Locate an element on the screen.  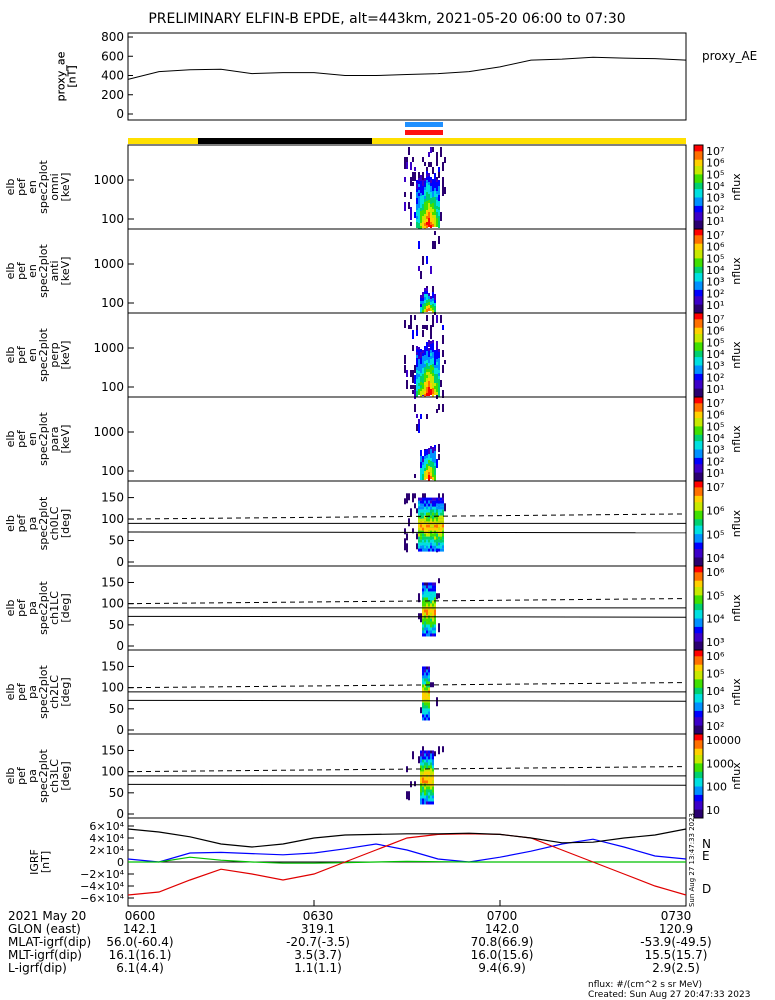
y-axis-label: [deg] is located at coordinates (65, 775).